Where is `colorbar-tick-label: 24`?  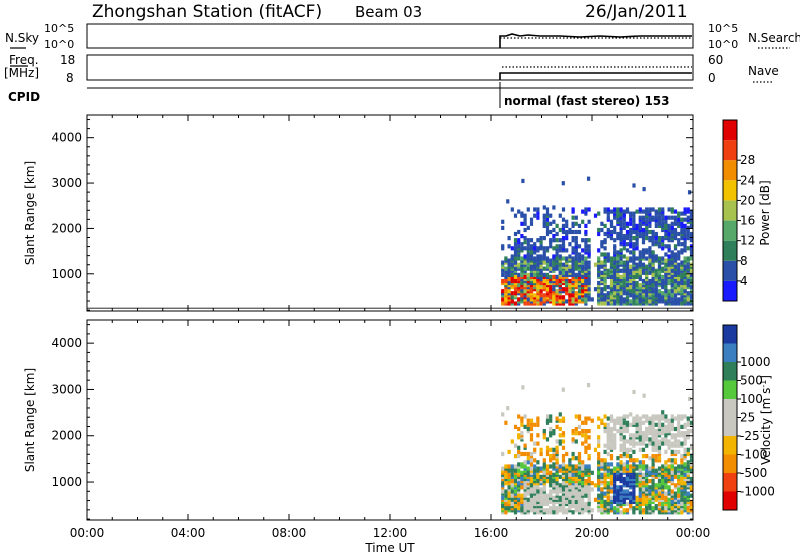
colorbar-tick-label: 24 is located at coordinates (747, 180).